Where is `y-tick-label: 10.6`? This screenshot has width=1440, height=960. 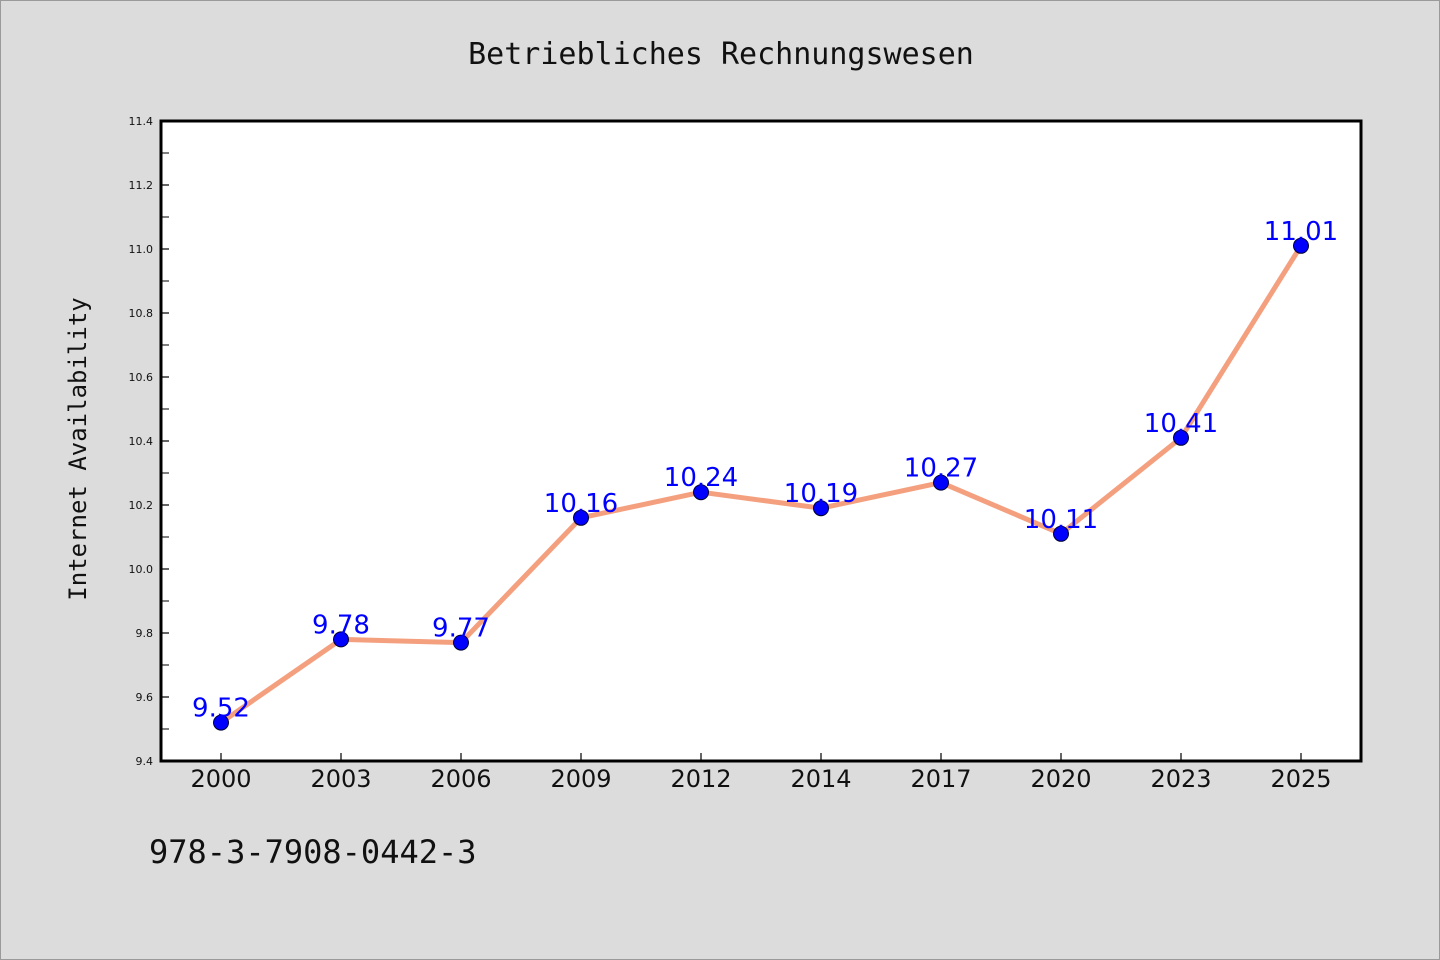
y-tick-label: 10.6 is located at coordinates (141, 377).